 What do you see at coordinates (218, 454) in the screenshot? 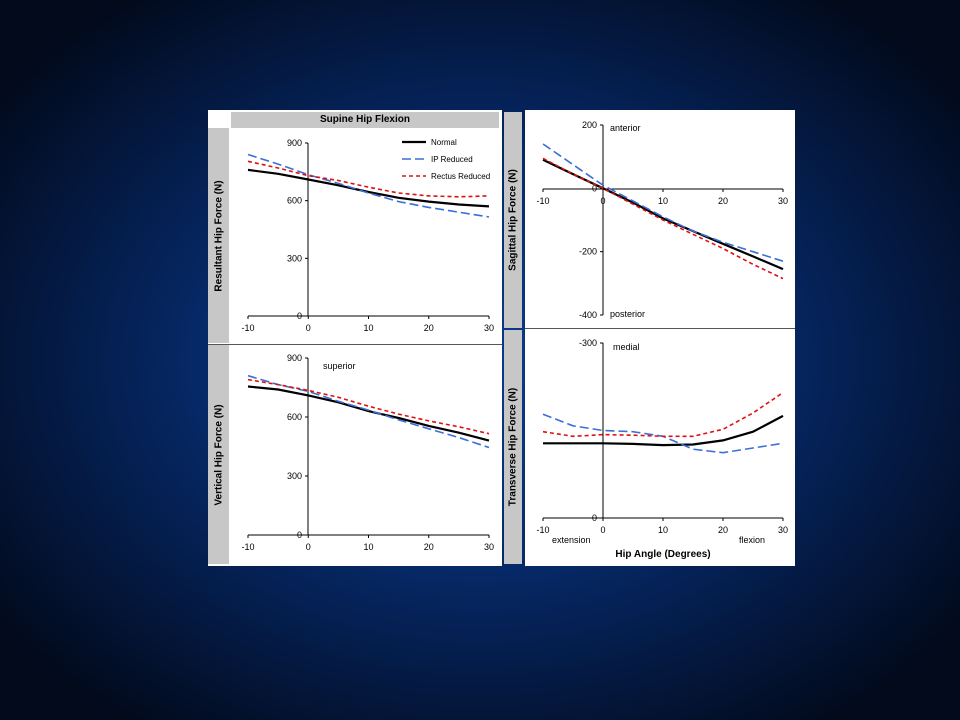
I see `sidebar-vertical: Vertical Hip Force (N)` at bounding box center [218, 454].